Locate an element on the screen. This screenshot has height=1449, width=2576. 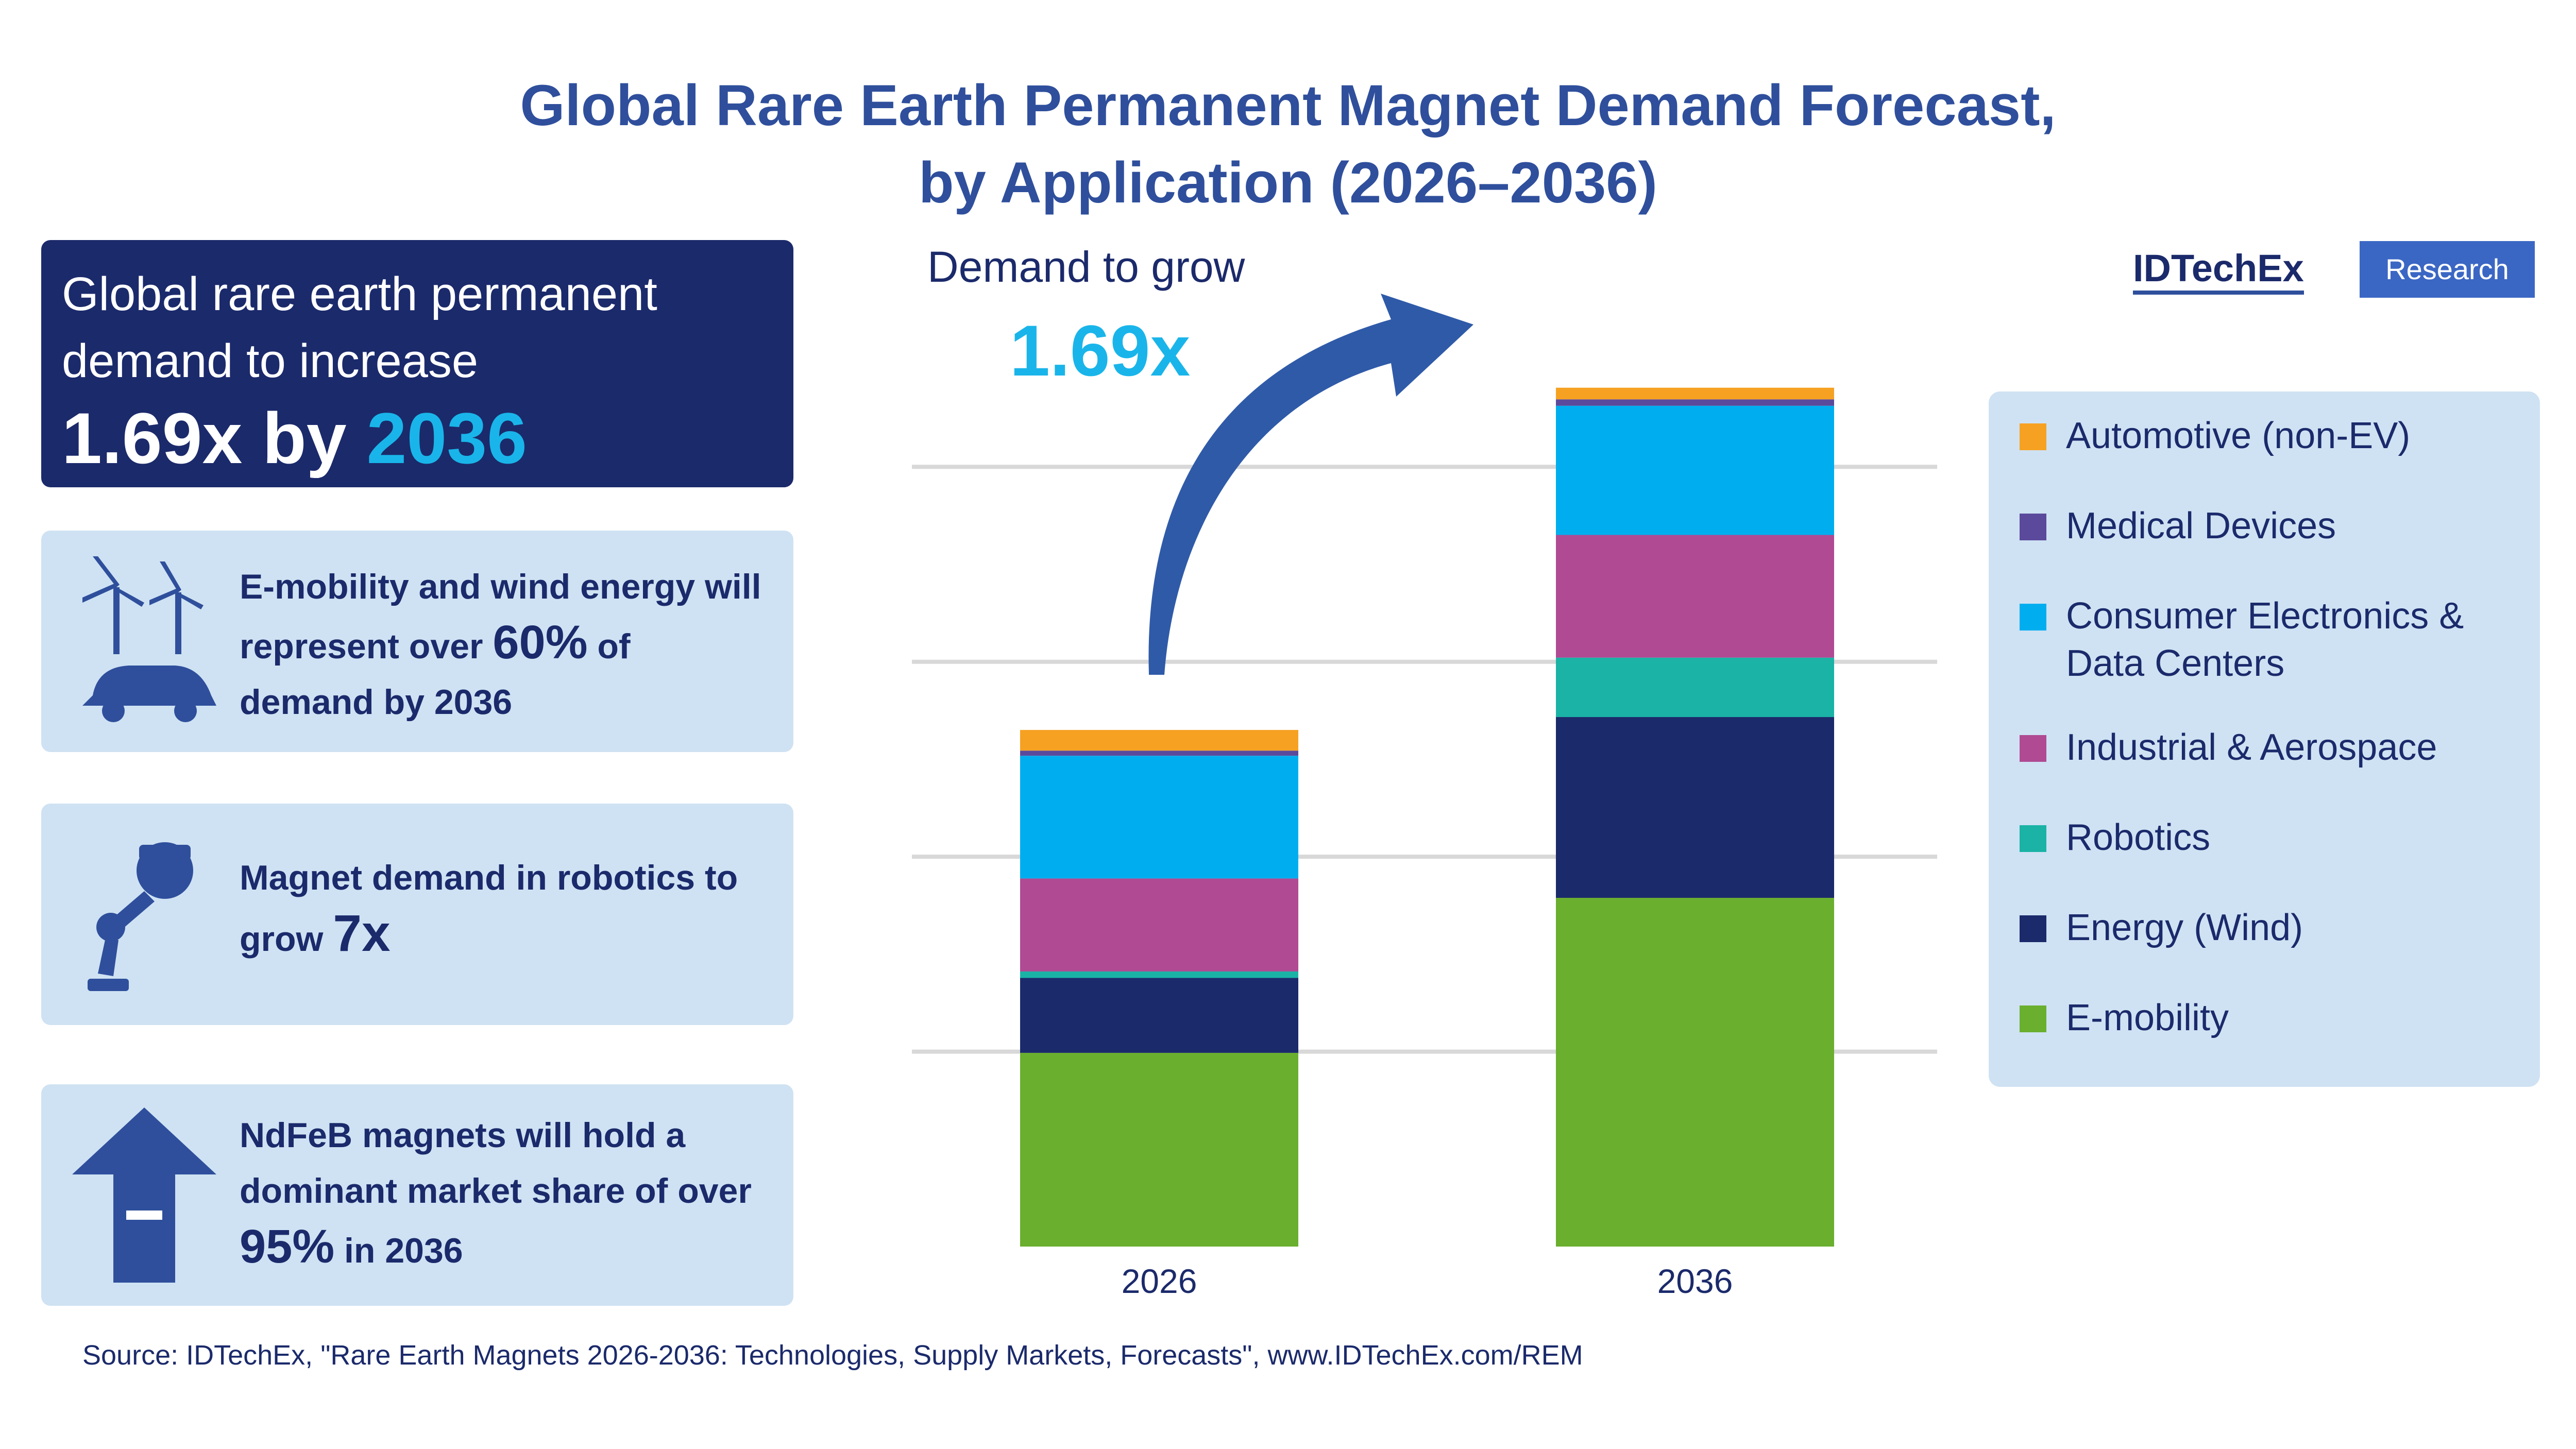
wind-turbine-car-icon is located at coordinates (149, 639).